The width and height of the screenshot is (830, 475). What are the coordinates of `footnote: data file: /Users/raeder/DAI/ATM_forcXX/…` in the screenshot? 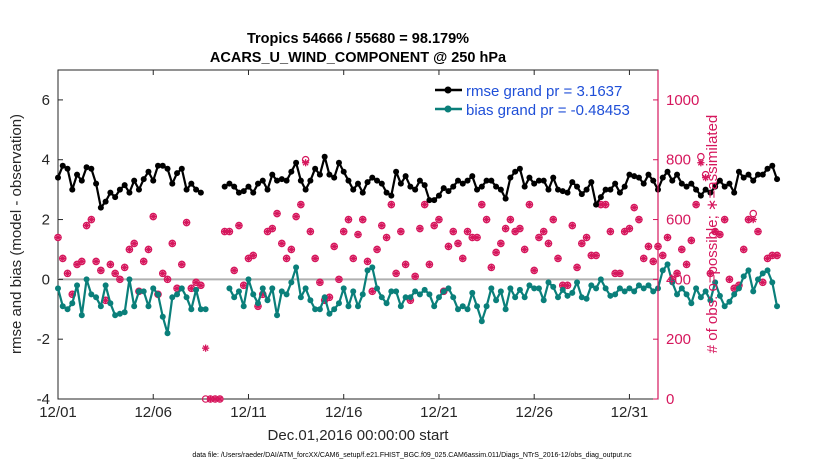 It's located at (412, 455).